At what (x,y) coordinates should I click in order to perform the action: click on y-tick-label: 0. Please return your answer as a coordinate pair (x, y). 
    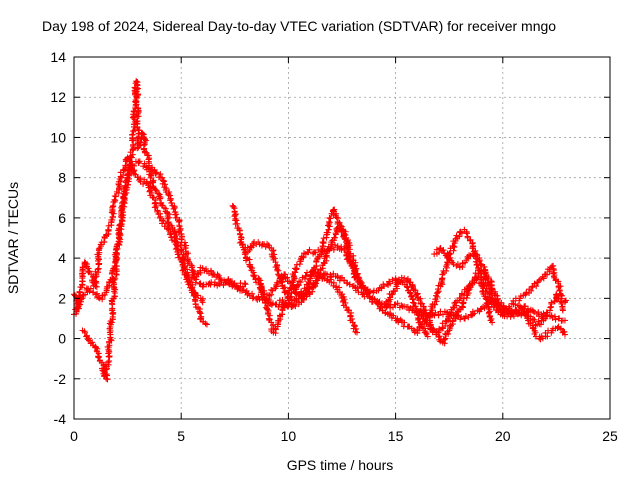
    Looking at the image, I should click on (62, 339).